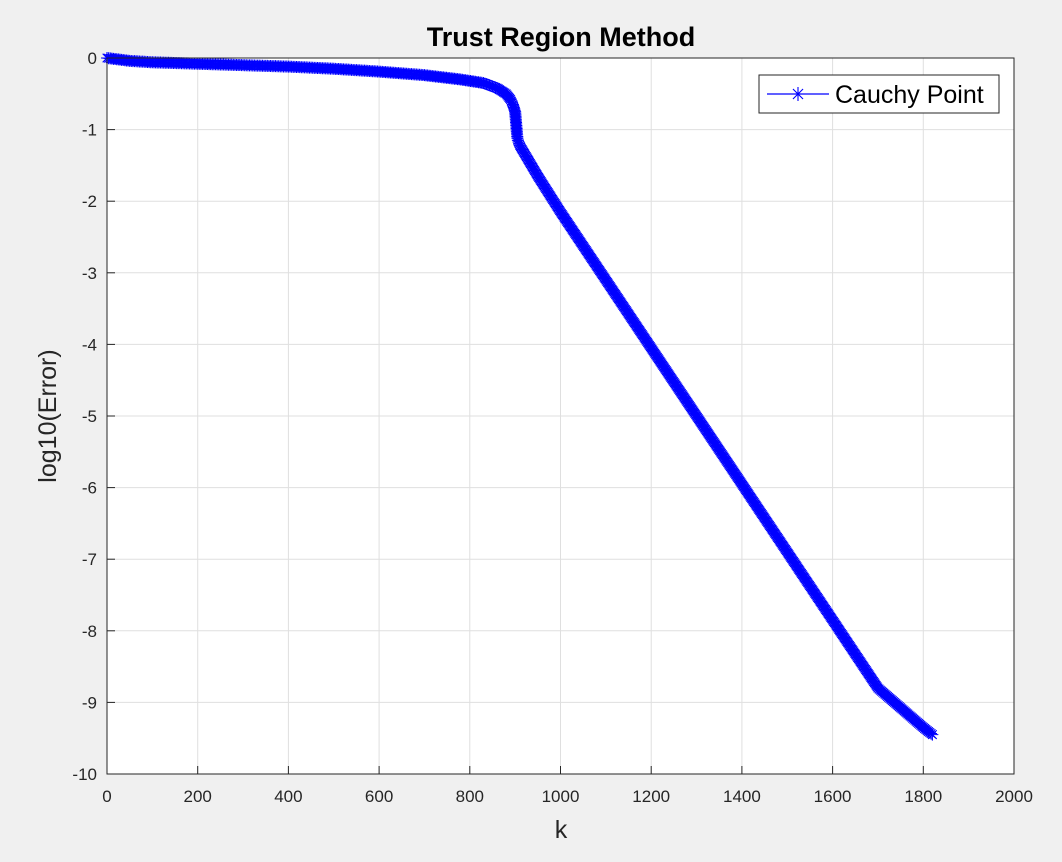 The width and height of the screenshot is (1062, 862). I want to click on x-tick-label: 1000, so click(561, 796).